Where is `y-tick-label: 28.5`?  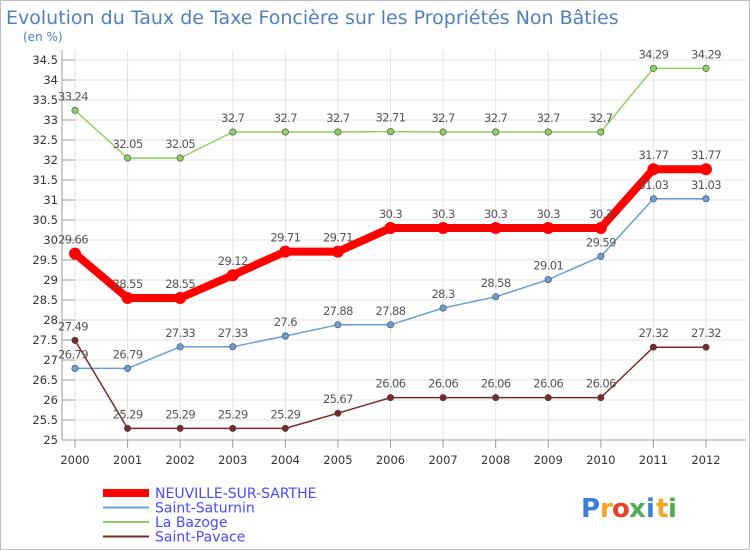
y-tick-label: 28.5 is located at coordinates (45, 300).